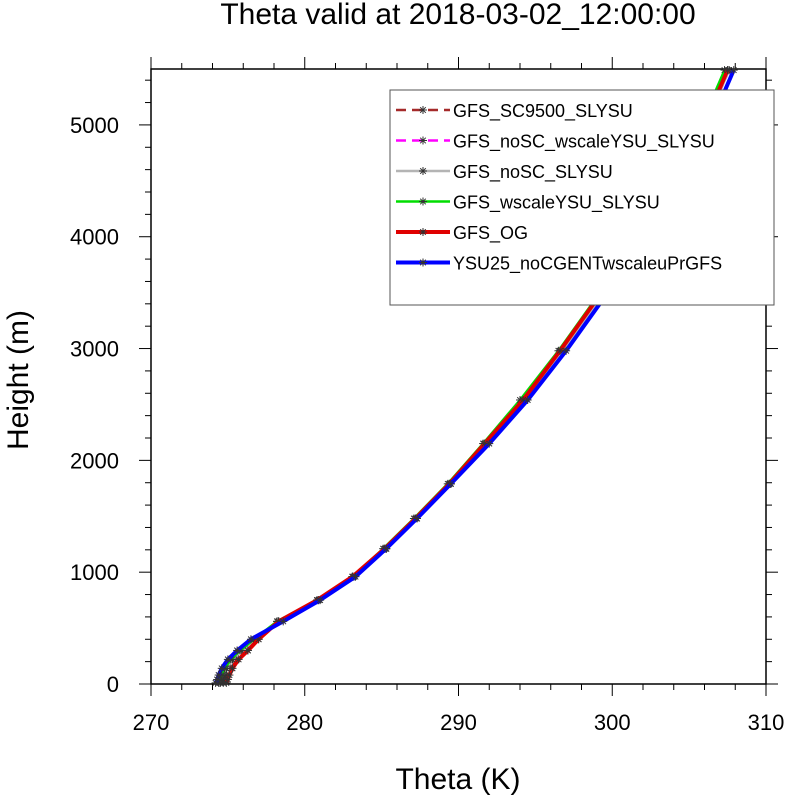  What do you see at coordinates (457, 779) in the screenshot?
I see `x-axis-label: Theta (K)` at bounding box center [457, 779].